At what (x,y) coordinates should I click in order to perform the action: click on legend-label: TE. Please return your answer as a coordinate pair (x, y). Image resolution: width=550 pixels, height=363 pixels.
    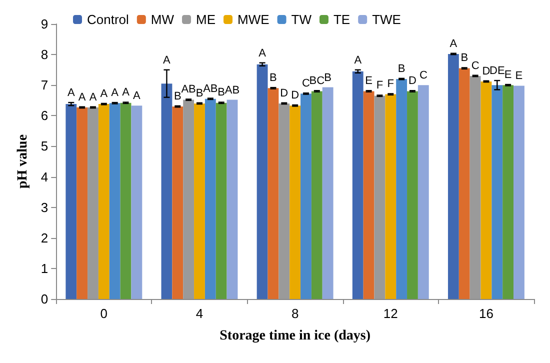
    Looking at the image, I should click on (341, 19).